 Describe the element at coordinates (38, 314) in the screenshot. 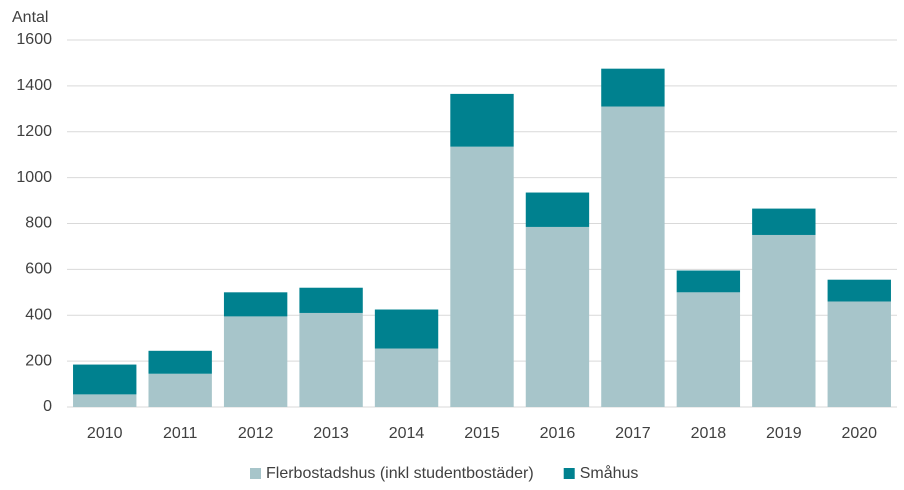

I see `y-tick-label: 400` at that location.